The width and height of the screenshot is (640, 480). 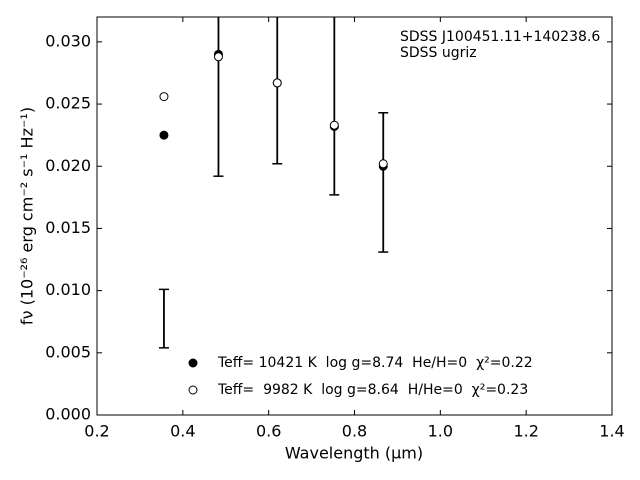 What do you see at coordinates (438, 53) in the screenshot?
I see `annotation: SDSS ugriz` at bounding box center [438, 53].